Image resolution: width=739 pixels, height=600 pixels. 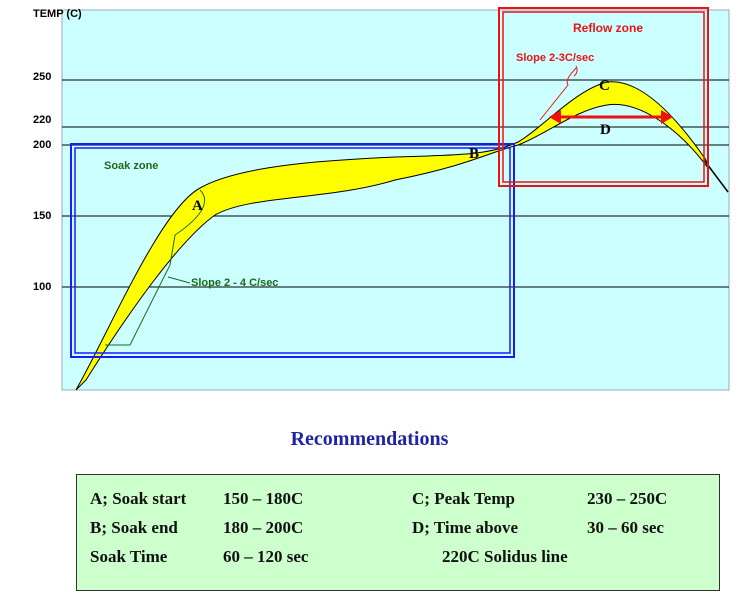 I want to click on y-tick-label: 200, so click(x=42, y=145).